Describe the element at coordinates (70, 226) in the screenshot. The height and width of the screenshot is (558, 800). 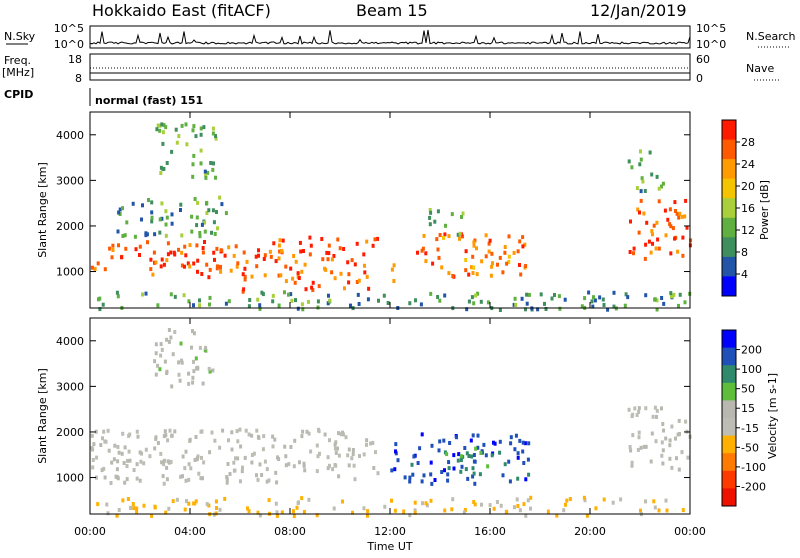
I see `y-tick-label: 2000` at that location.